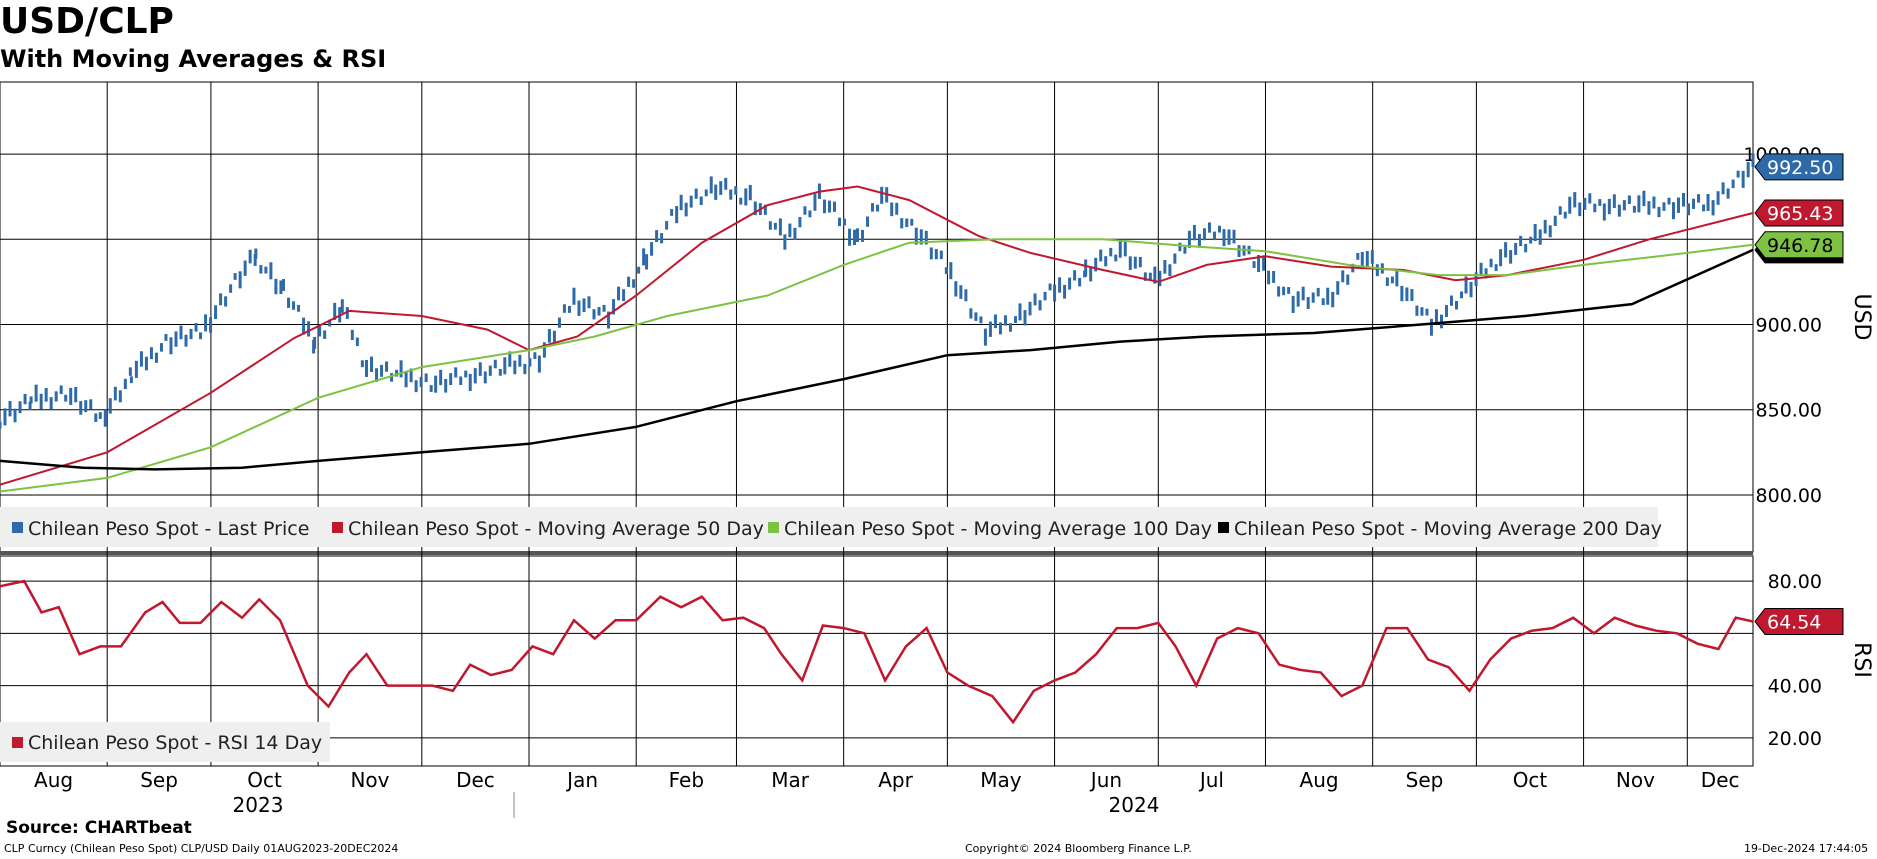  Describe the element at coordinates (686, 780) in the screenshot. I see `x-tick-label: Feb` at that location.